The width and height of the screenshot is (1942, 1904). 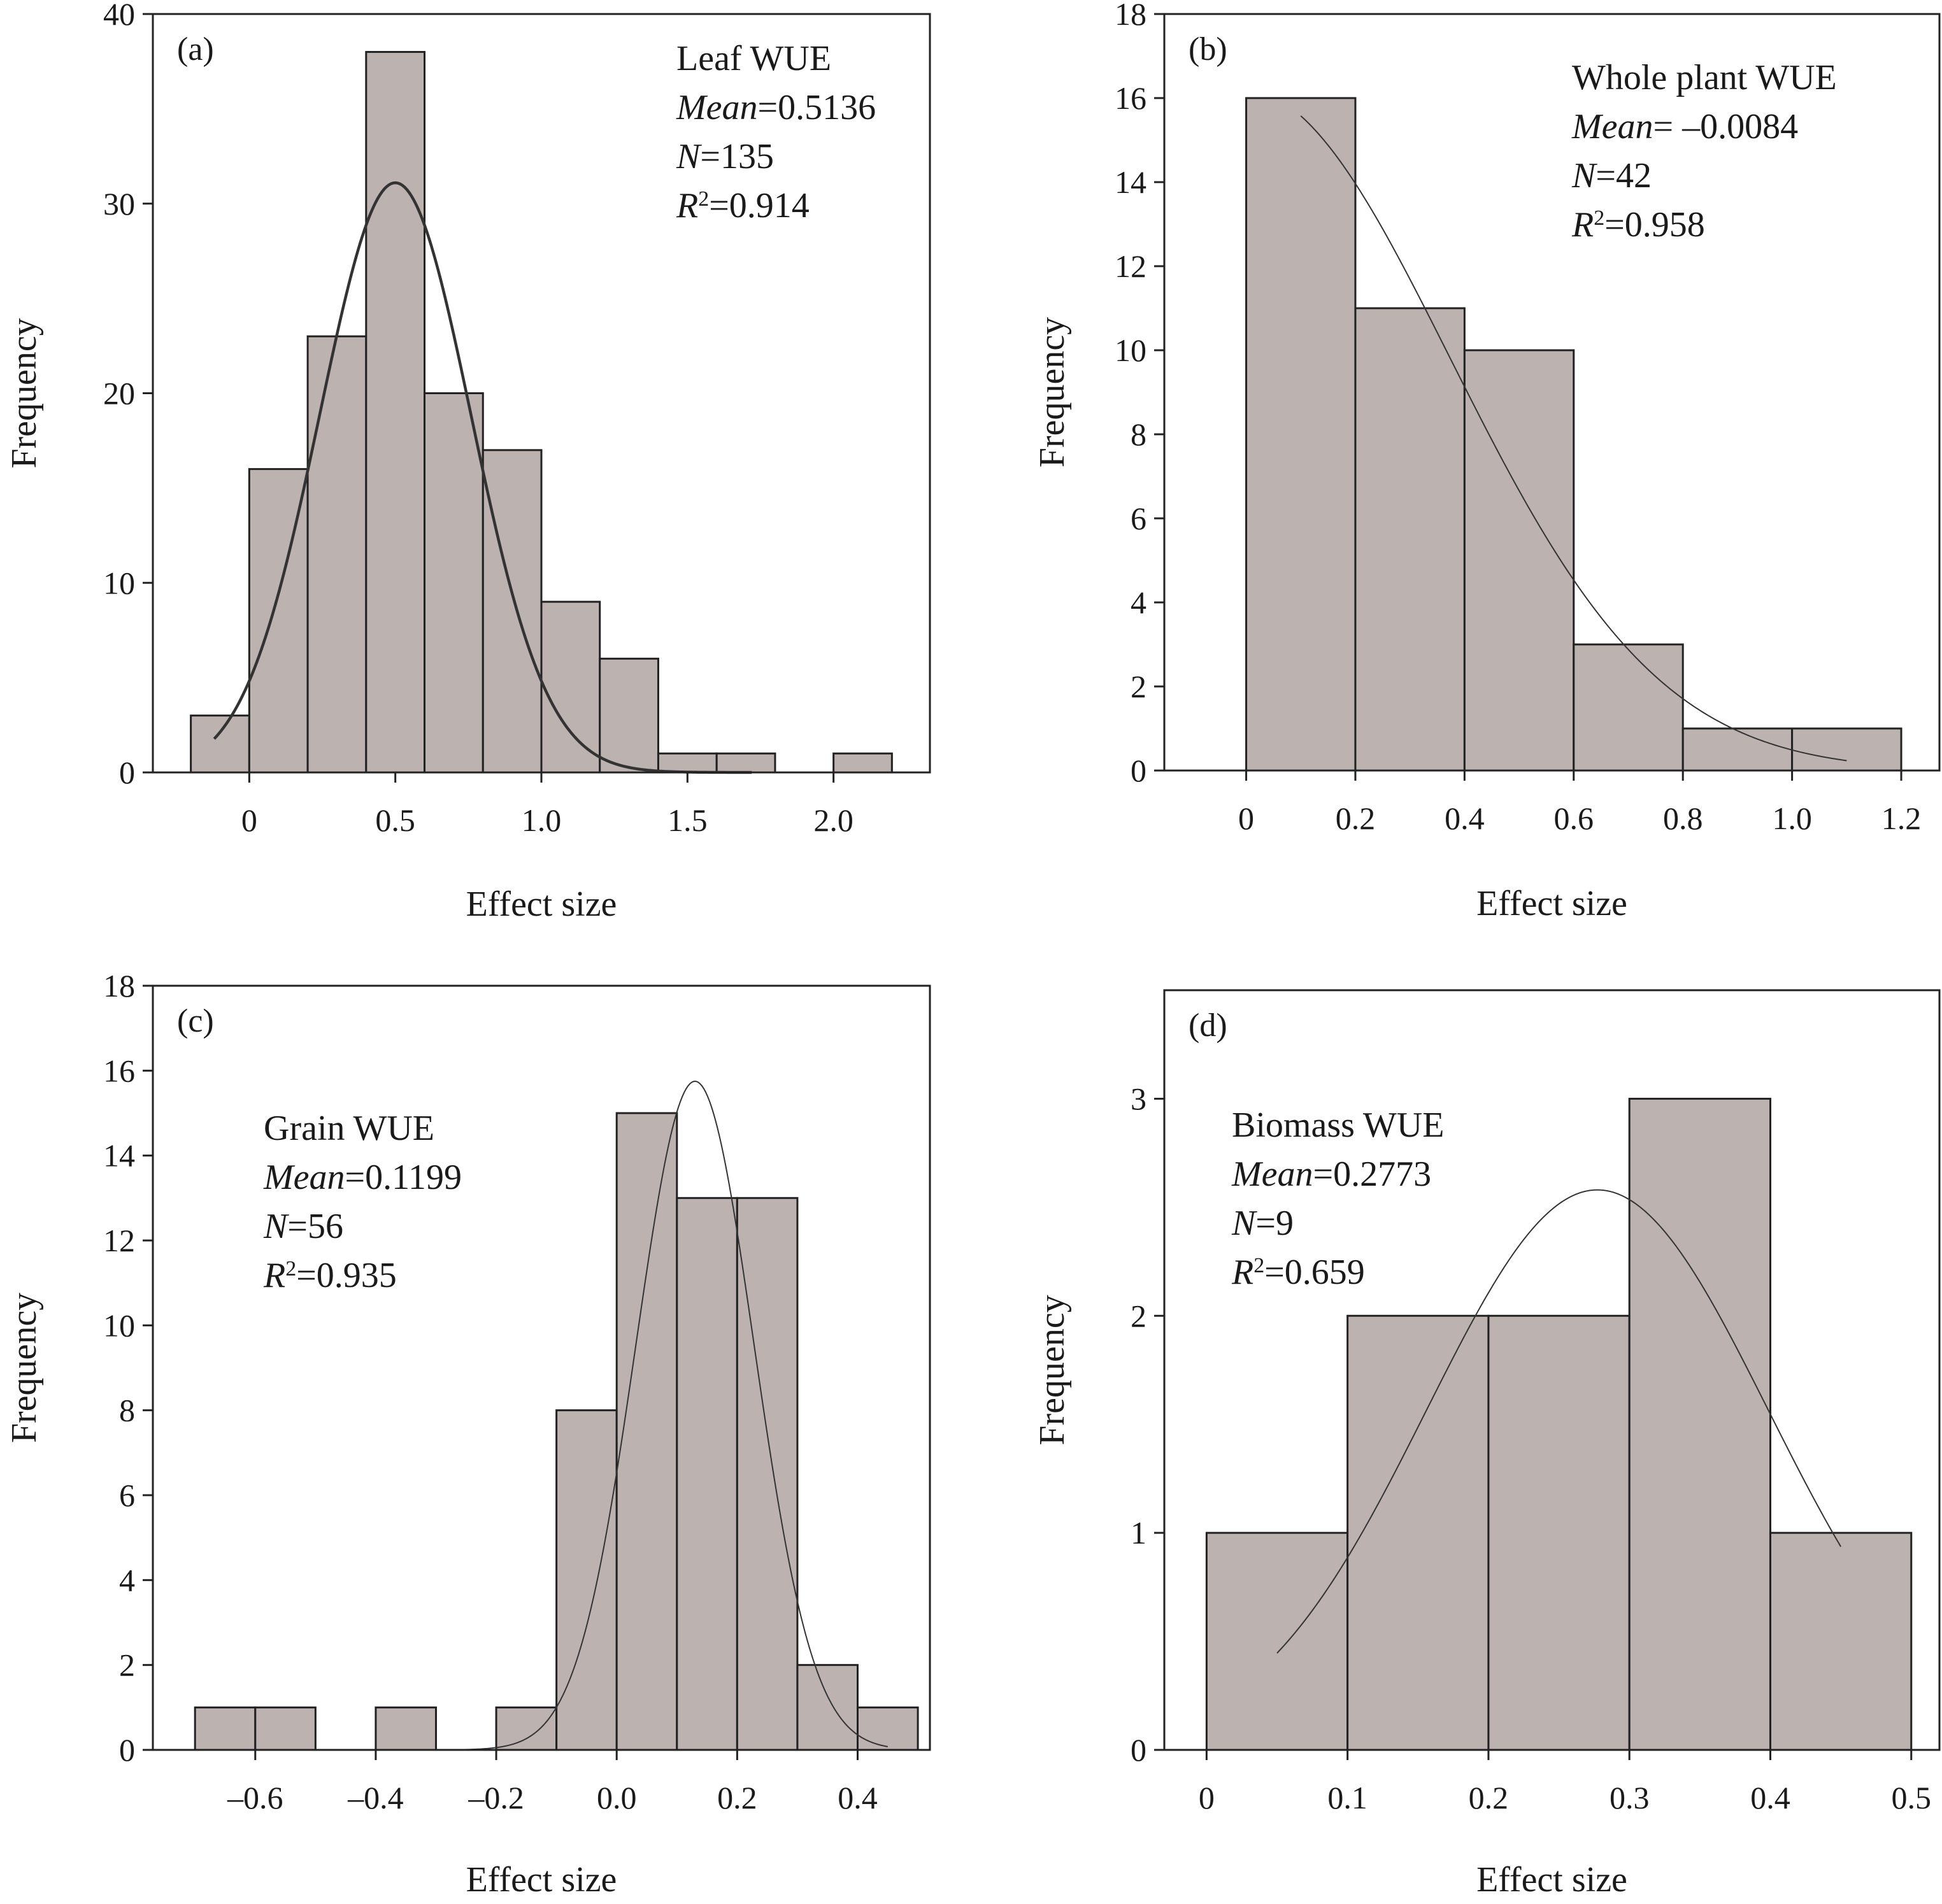 I want to click on y-tick-label: 14, so click(x=1130, y=182).